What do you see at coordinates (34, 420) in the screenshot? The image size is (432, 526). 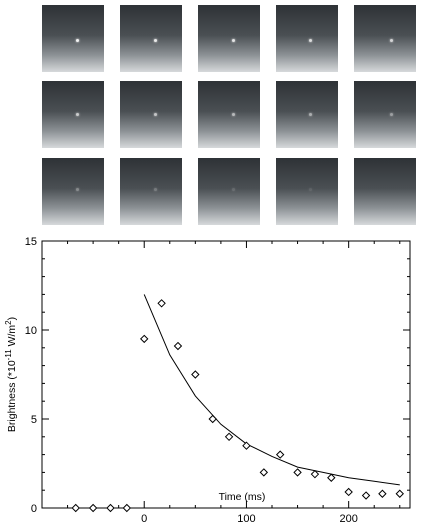 I see `y-tick-label: 5` at bounding box center [34, 420].